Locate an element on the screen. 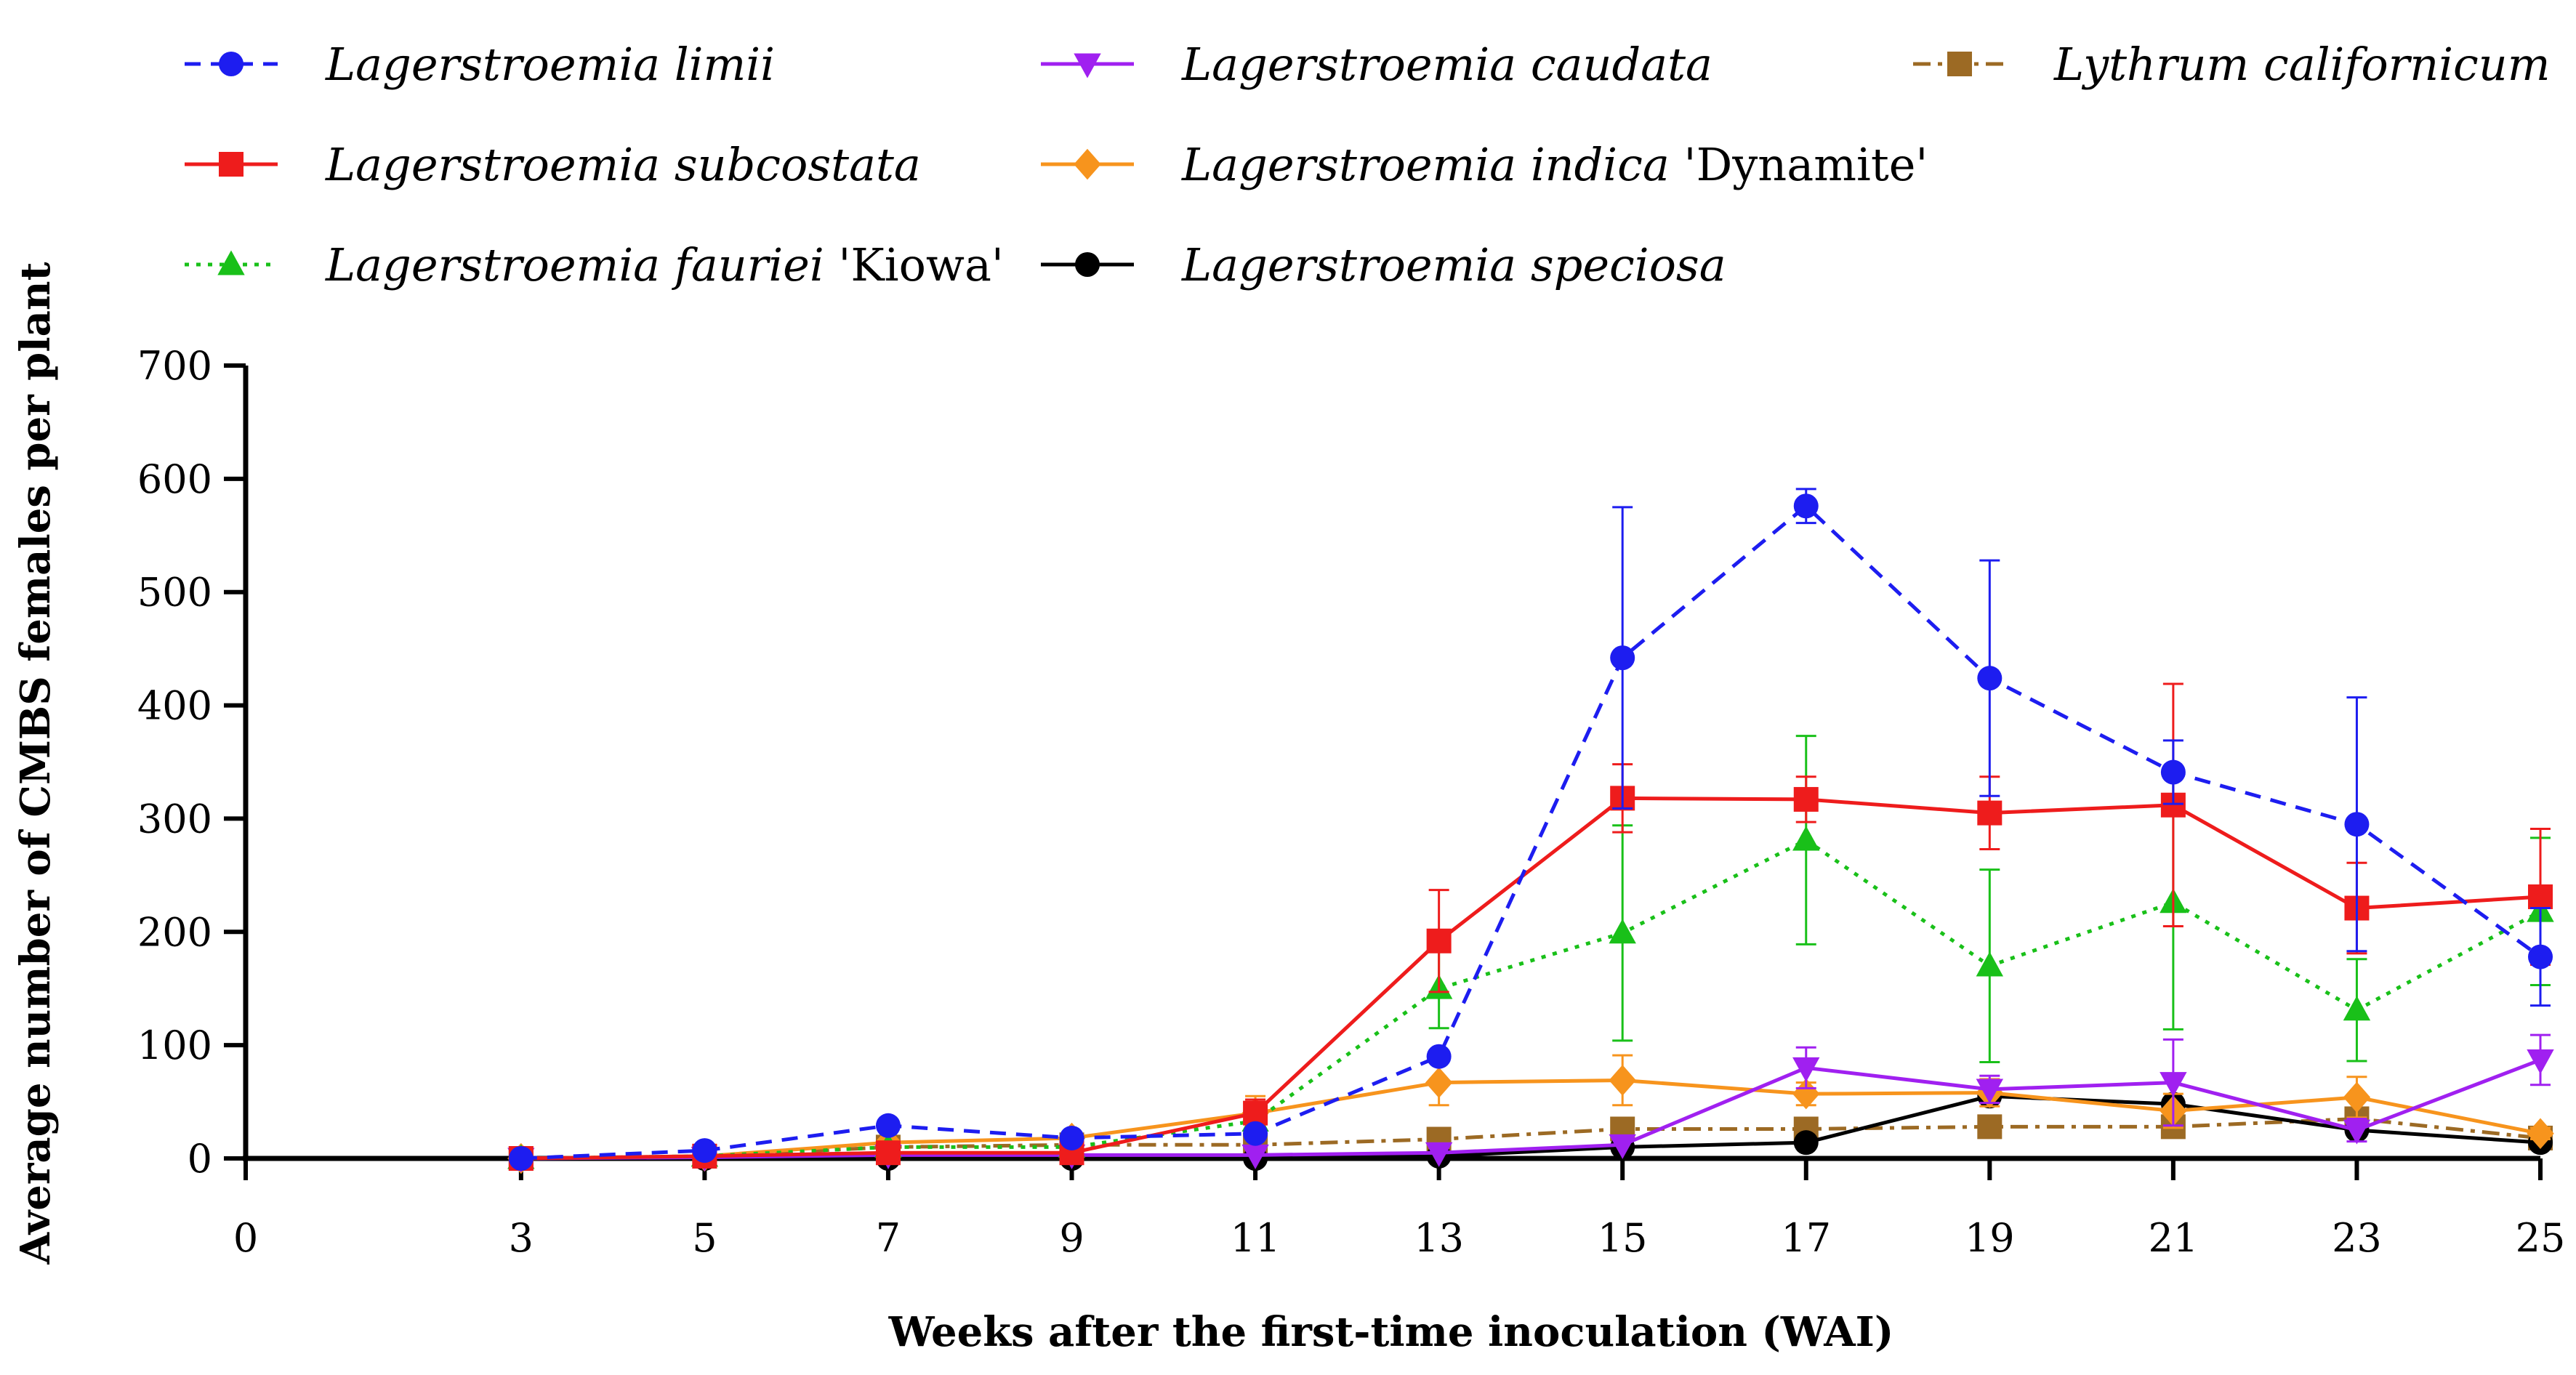 Image resolution: width=2576 pixels, height=1375 pixels. y-ticks: 0 100 200 300 400 500 600 700 is located at coordinates (191, 762).